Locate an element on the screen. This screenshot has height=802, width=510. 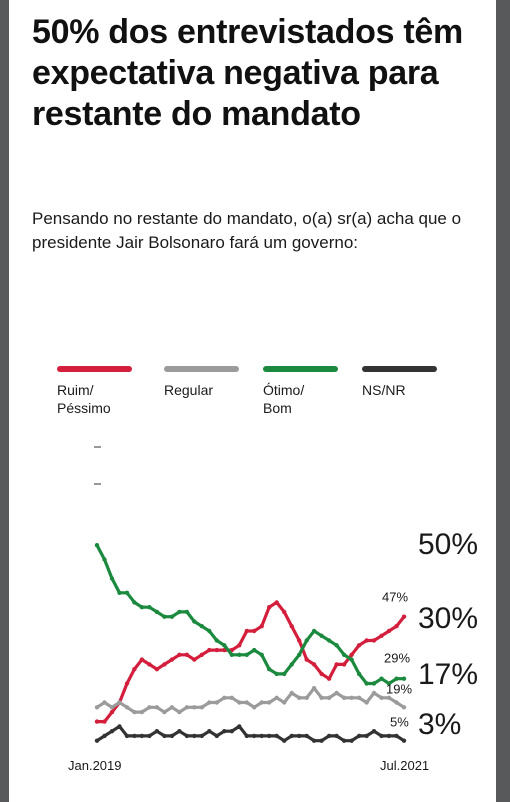
legend-item-otimo-bom: Ótimo/ Bom is located at coordinates (300, 391).